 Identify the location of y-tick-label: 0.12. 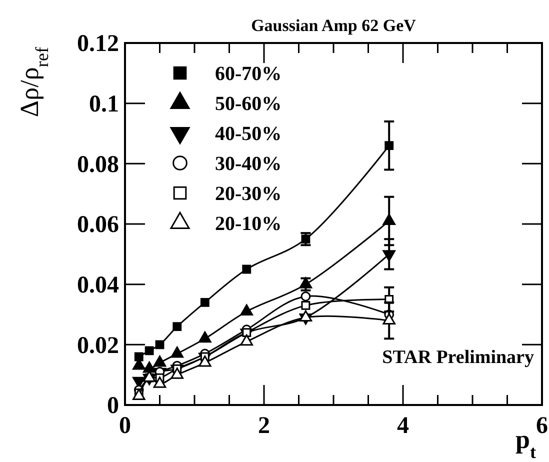
(98, 44).